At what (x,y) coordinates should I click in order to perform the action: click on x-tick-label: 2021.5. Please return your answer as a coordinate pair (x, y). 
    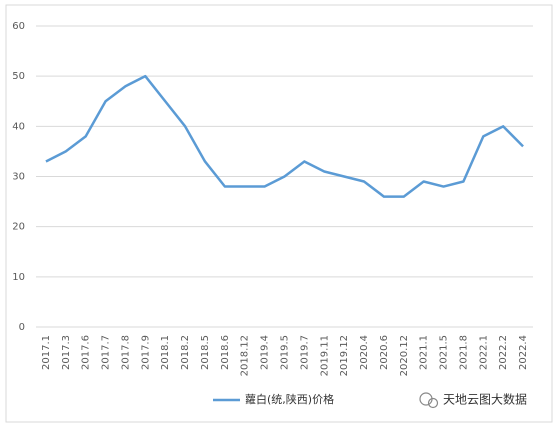
    Looking at the image, I should click on (444, 352).